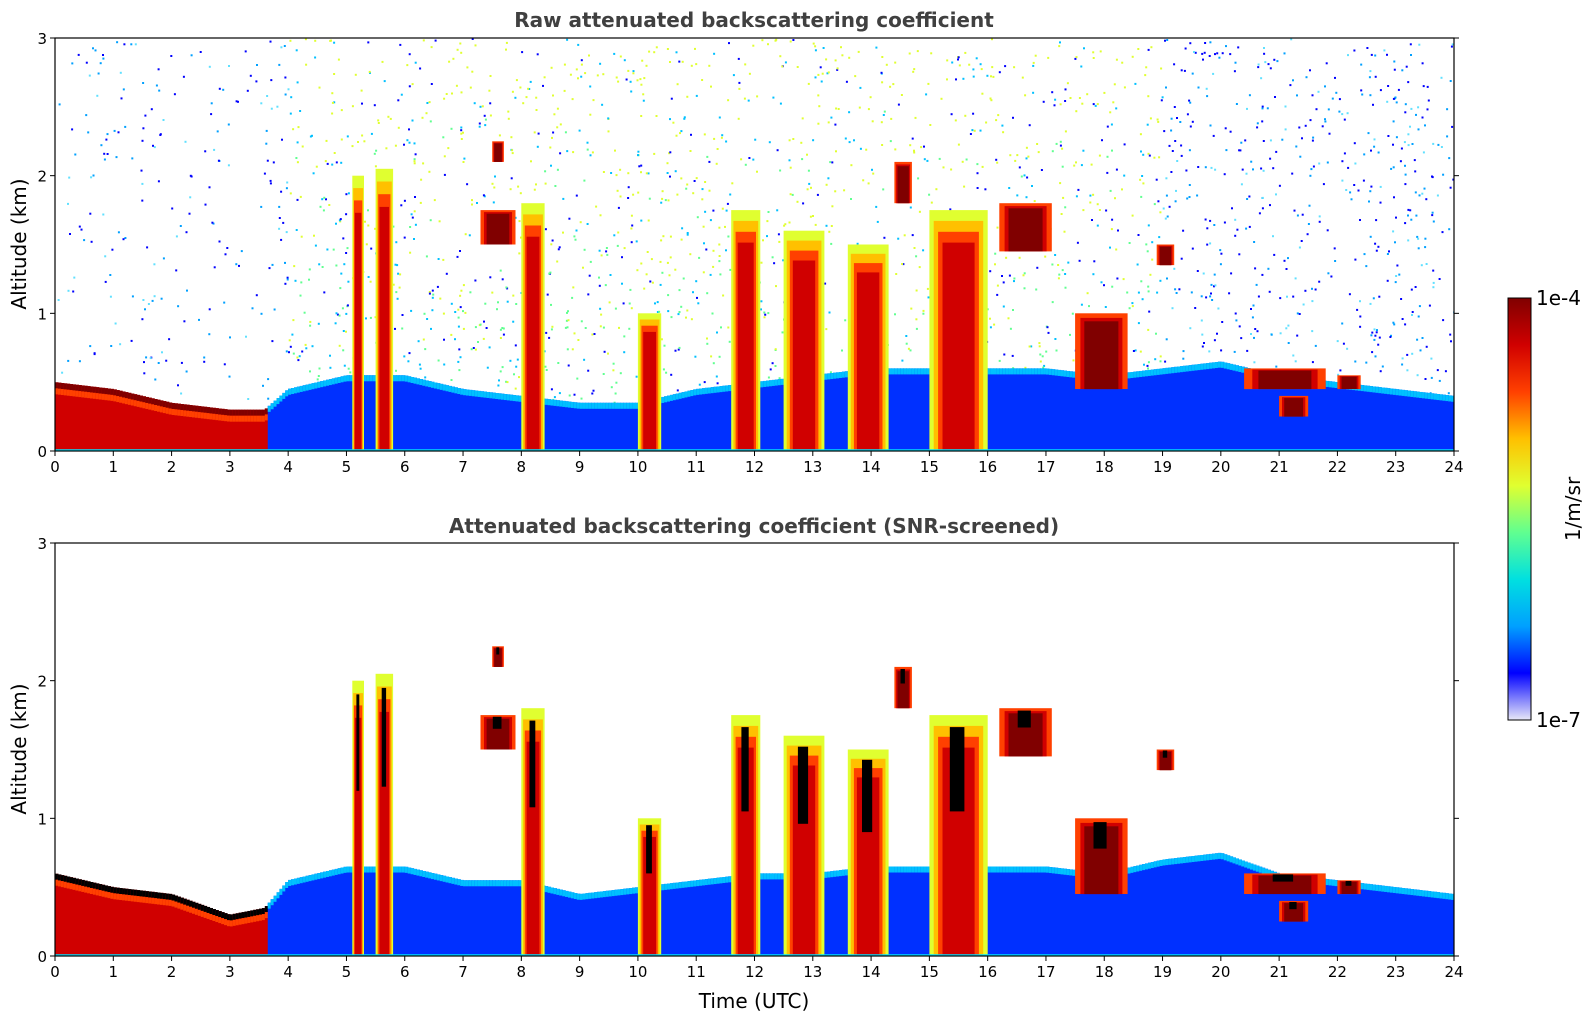 The width and height of the screenshot is (1595, 1020). What do you see at coordinates (1546, 509) in the screenshot?
I see `colorbar: 1e-4 1e-7 1/m/sr` at bounding box center [1546, 509].